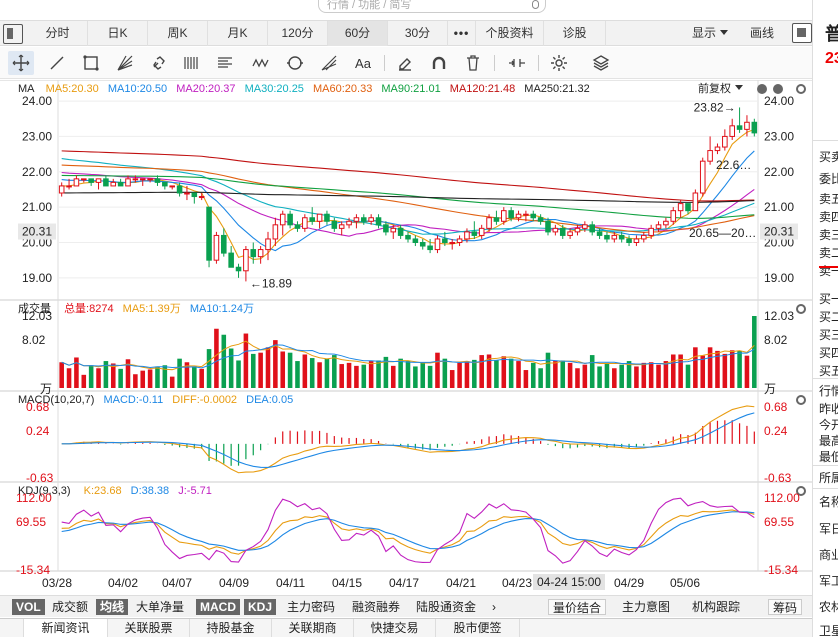  Describe the element at coordinates (405, 63) in the screenshot. I see `eraser-icon` at that location.